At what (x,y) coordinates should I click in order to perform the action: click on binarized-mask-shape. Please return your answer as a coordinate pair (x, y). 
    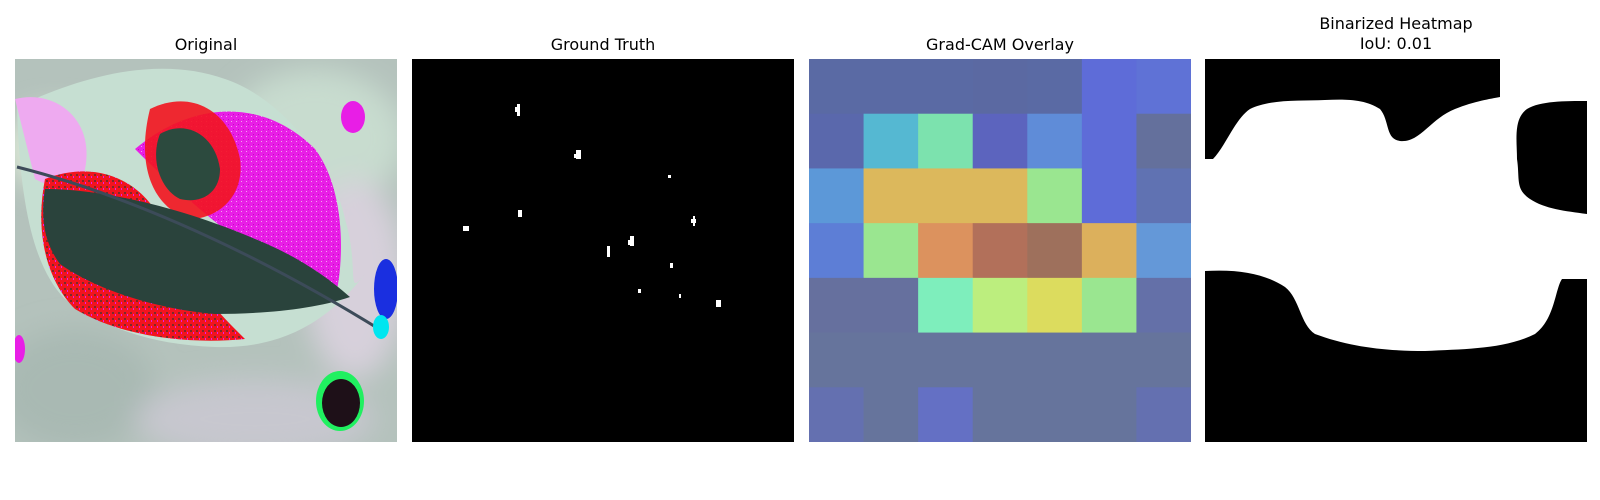
    Looking at the image, I should click on (1396, 205).